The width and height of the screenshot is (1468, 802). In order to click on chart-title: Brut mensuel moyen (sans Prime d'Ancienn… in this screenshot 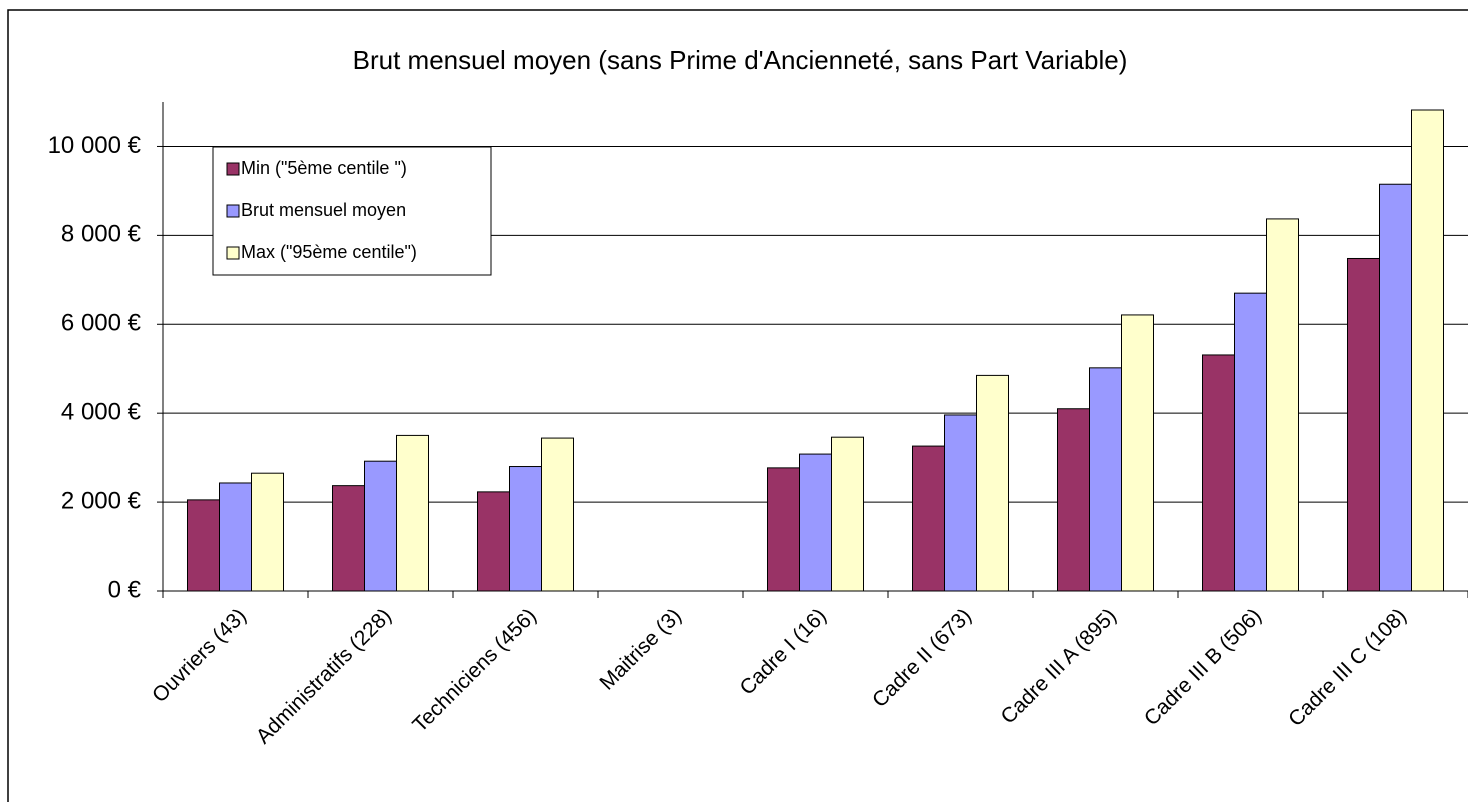, I will do `click(740, 60)`.